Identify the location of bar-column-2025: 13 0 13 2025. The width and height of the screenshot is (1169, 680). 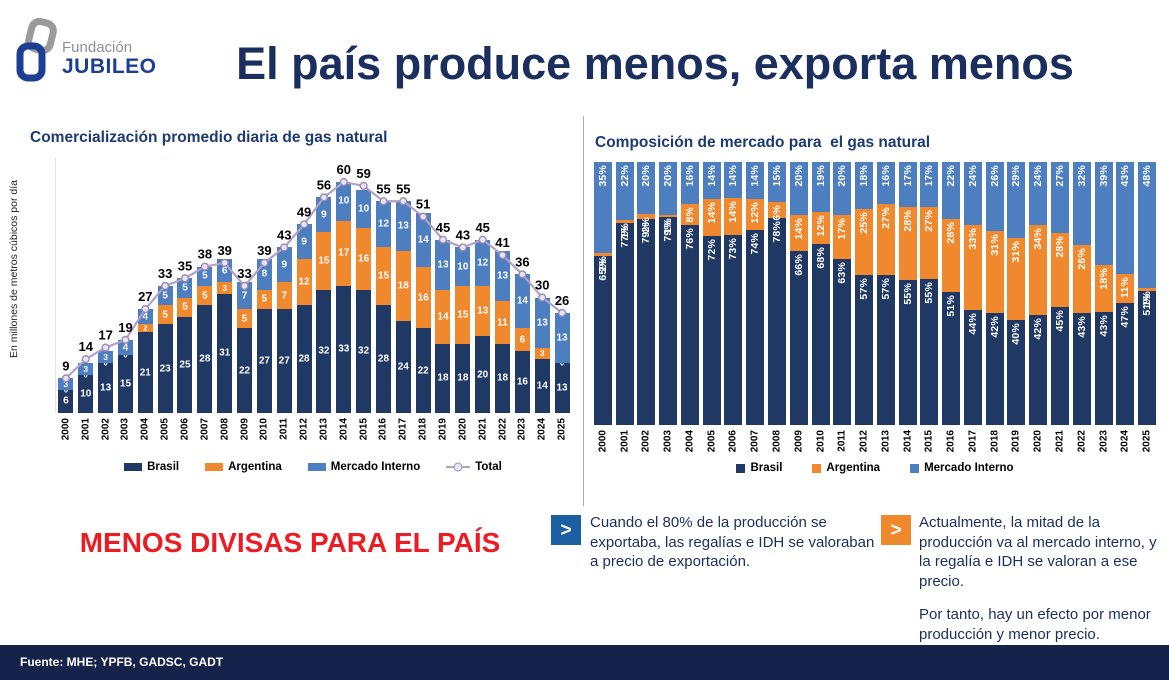
(562, 299).